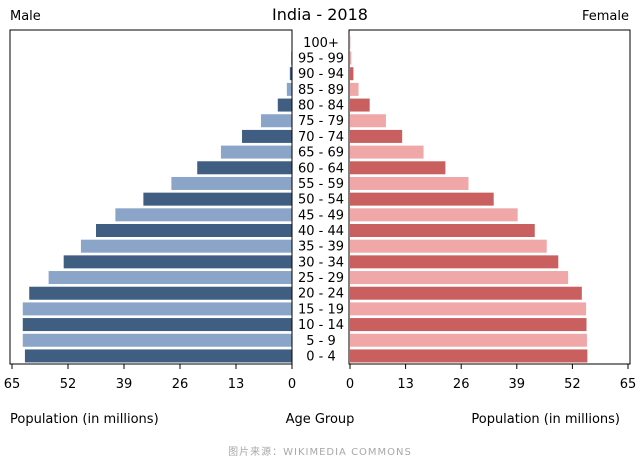  I want to click on age-group-label: 5 - 9, so click(321, 341).